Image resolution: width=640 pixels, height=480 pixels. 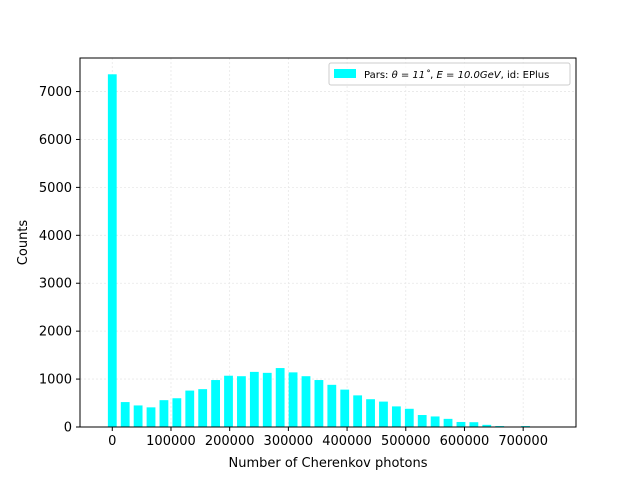 What do you see at coordinates (55, 140) in the screenshot?
I see `y-tick-label: 6000` at bounding box center [55, 140].